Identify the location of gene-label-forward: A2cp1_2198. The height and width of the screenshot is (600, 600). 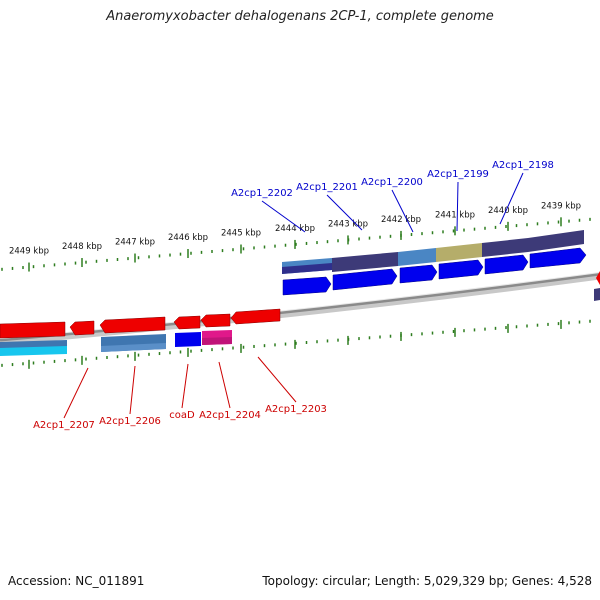
(523, 165).